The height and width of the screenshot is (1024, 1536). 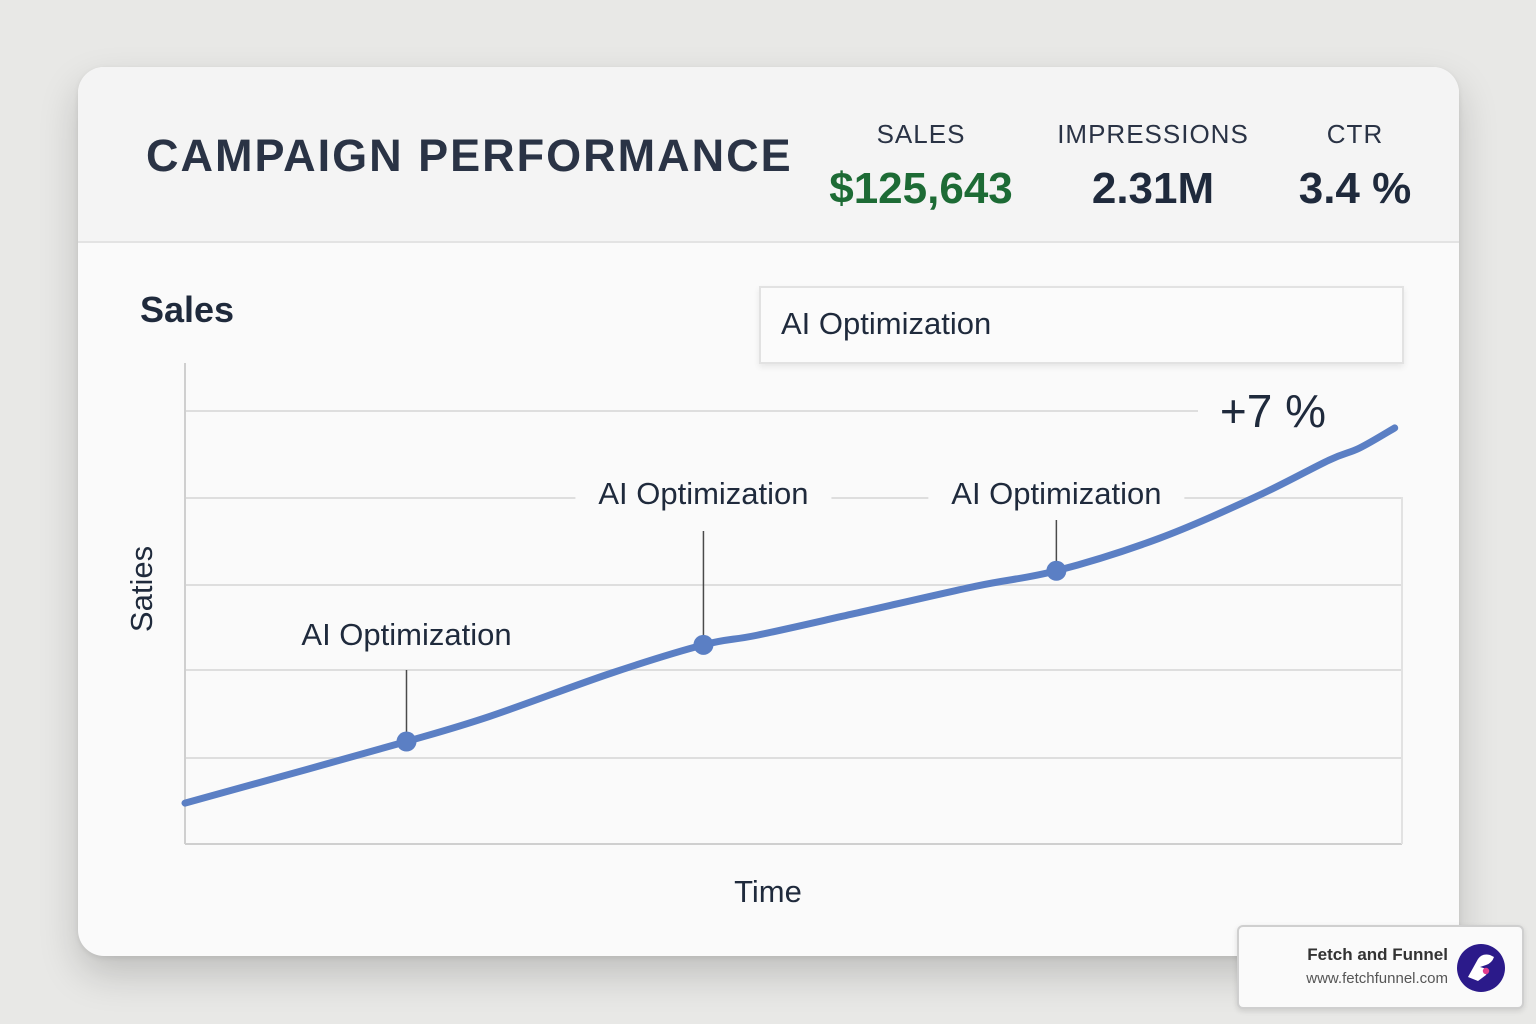 What do you see at coordinates (141, 589) in the screenshot?
I see `y-axis-label: Saties` at bounding box center [141, 589].